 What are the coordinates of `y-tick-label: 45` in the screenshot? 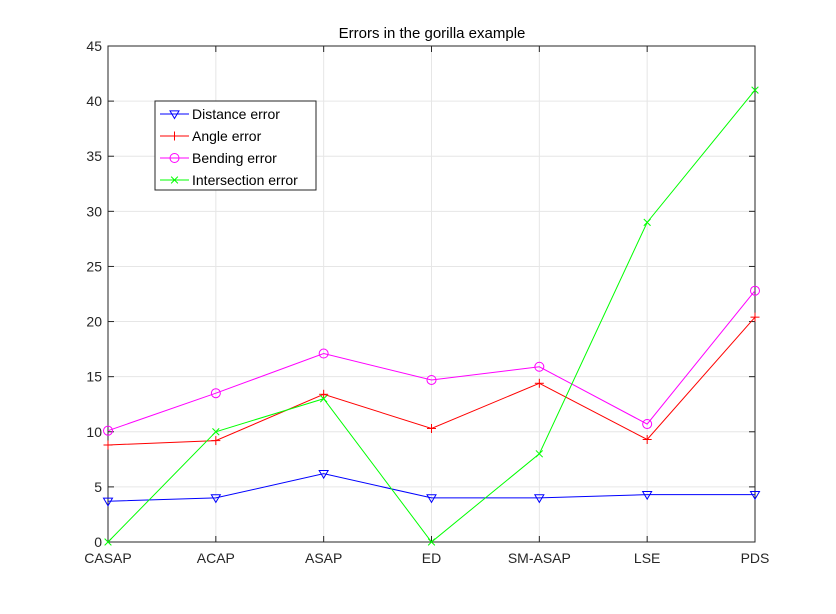 It's located at (94, 46).